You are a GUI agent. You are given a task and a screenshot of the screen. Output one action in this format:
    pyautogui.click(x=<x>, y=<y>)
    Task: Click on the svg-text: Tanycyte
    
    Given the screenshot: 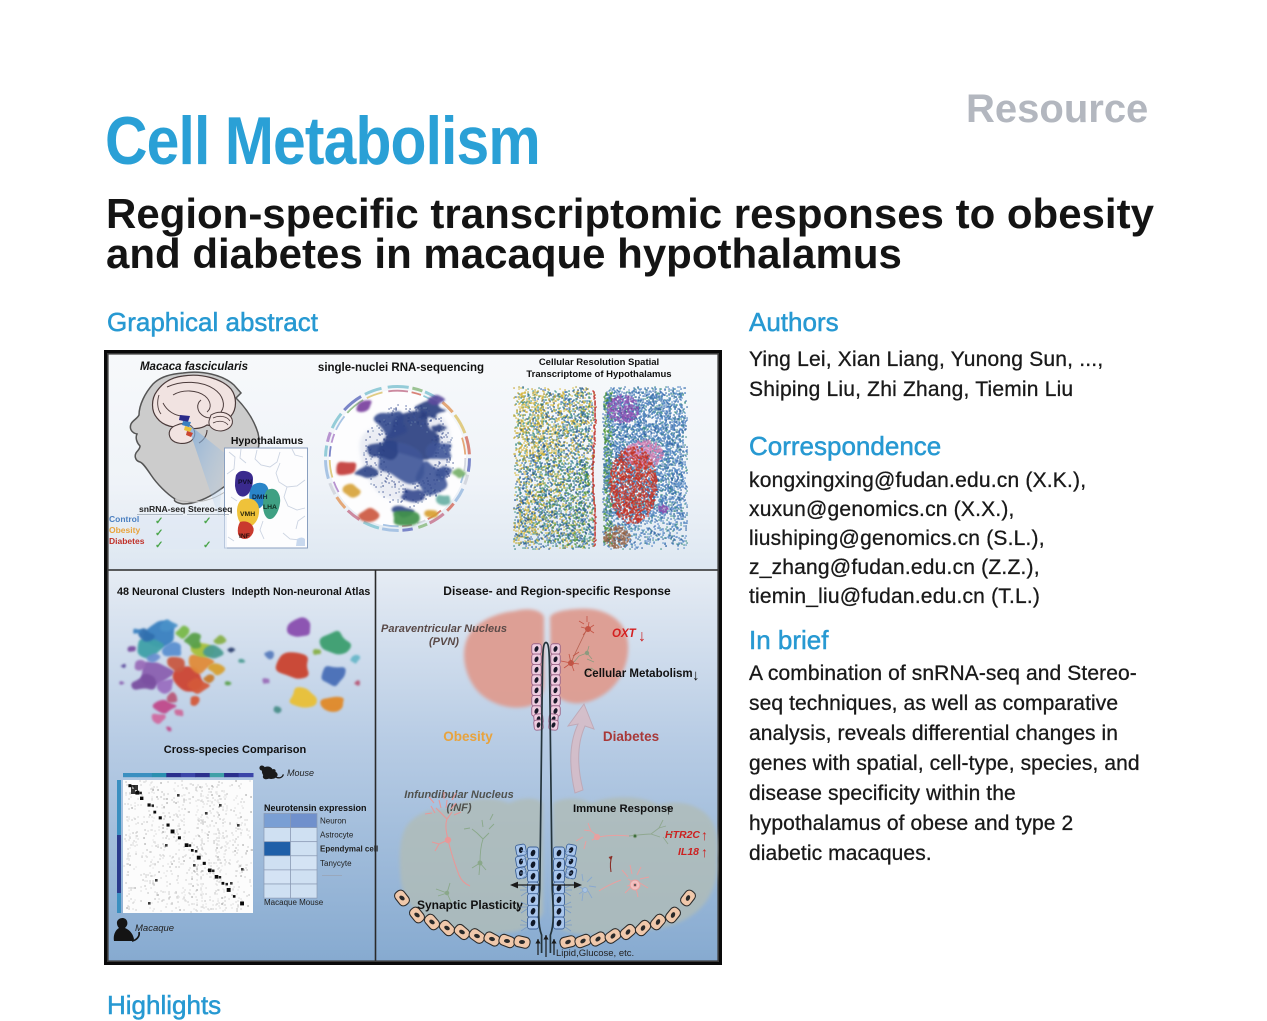 What is the action you would take?
    pyautogui.click(x=336, y=863)
    